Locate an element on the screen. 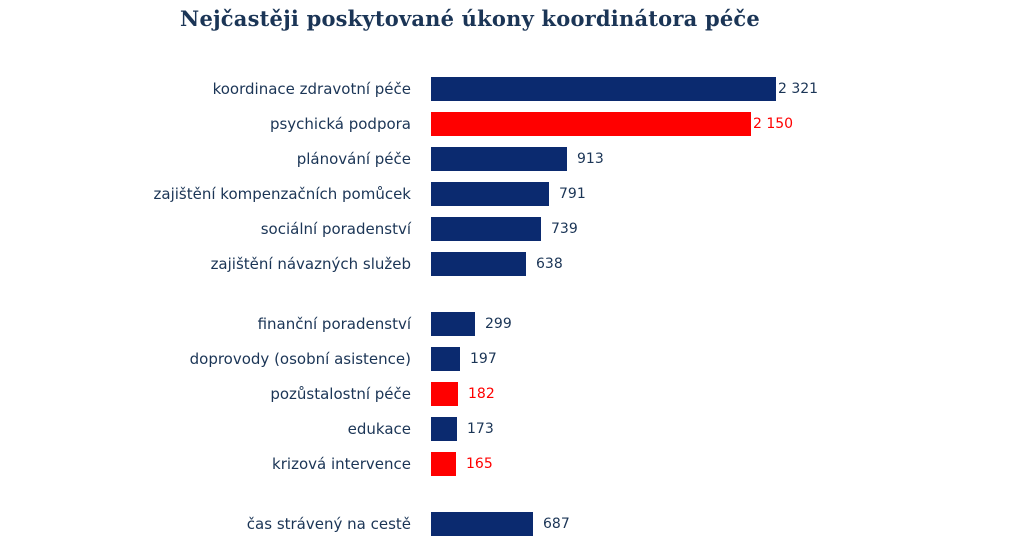 This screenshot has width=1023, height=560. value-label: 913 is located at coordinates (590, 159).